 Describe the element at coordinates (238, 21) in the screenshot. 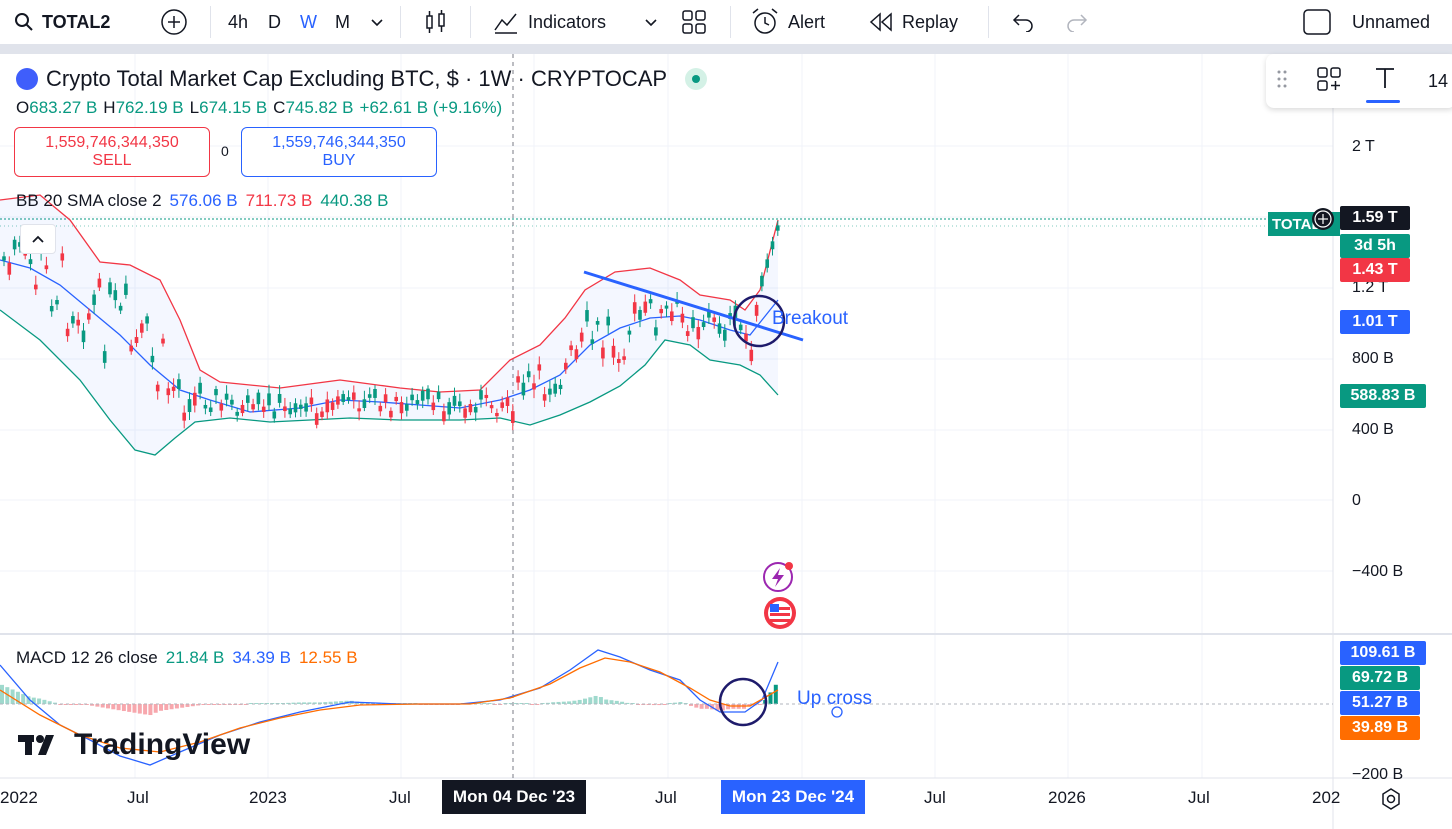

I see `interval-4h: 4h` at that location.